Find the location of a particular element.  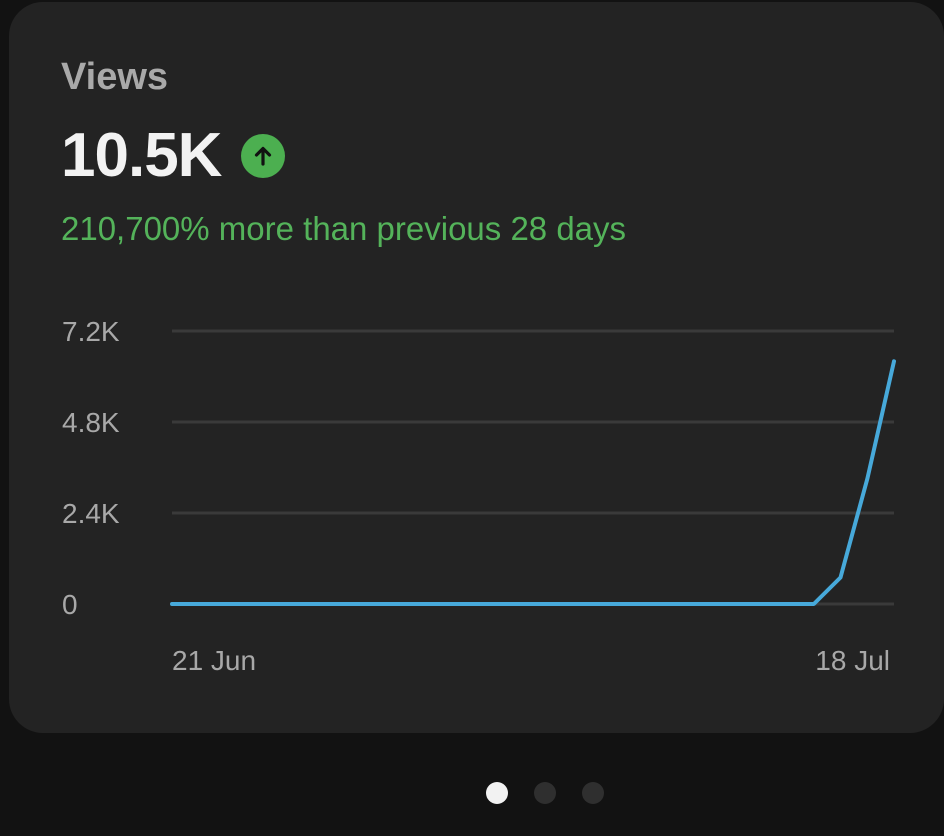

metric-row: 10.5K is located at coordinates (173, 155).